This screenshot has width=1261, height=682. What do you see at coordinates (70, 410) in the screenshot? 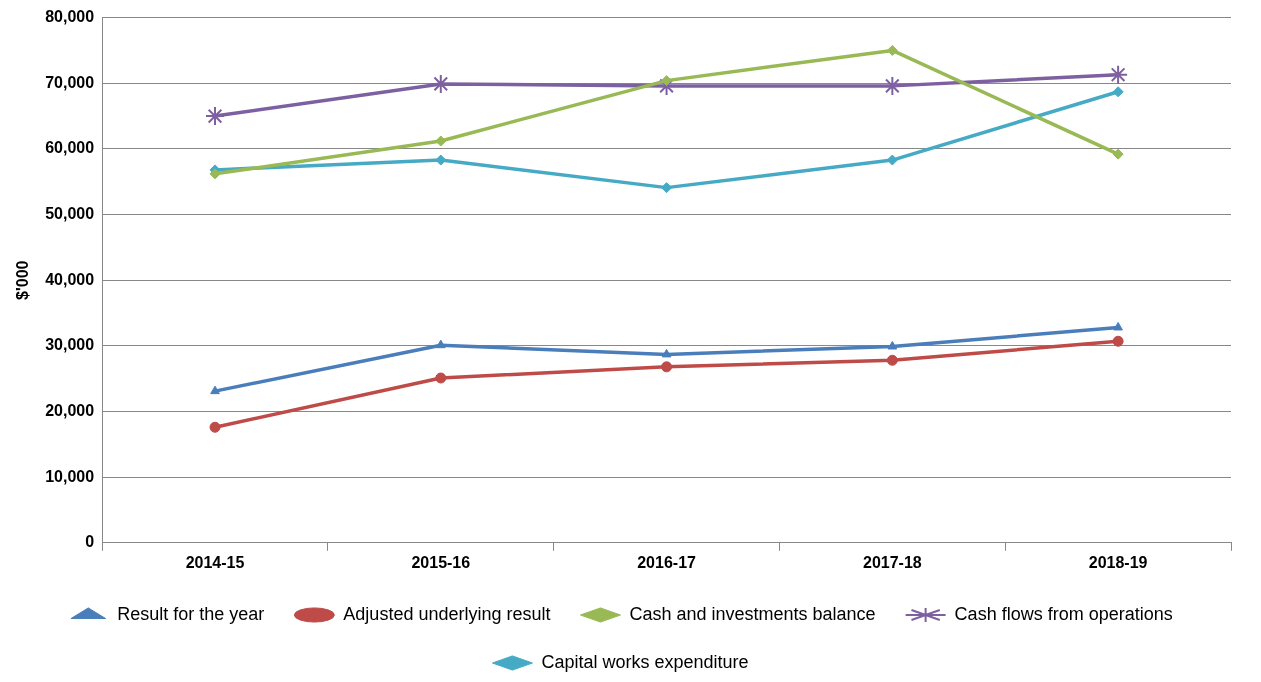
I see `y-tick-label: 20,000` at bounding box center [70, 410].